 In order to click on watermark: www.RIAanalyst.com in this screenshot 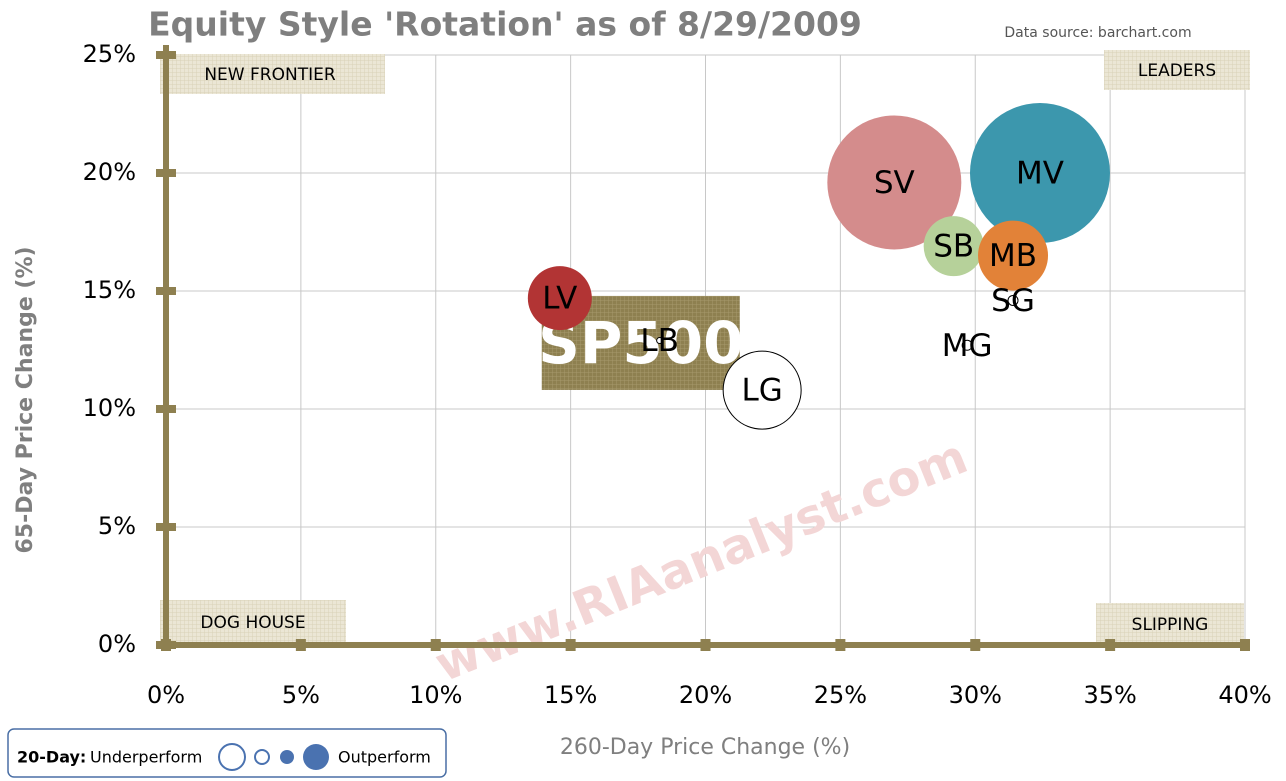, I will do `click(701, 561)`.